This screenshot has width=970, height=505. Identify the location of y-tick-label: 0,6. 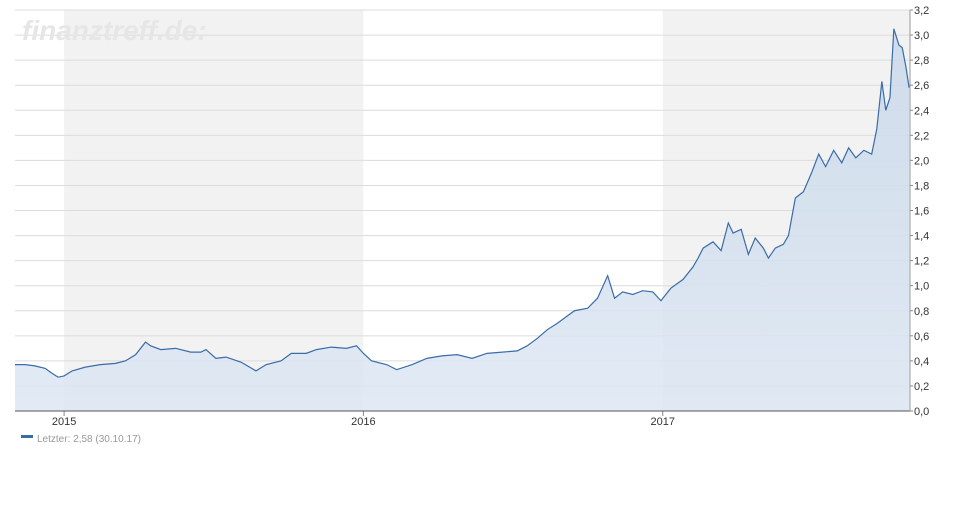
(921, 337).